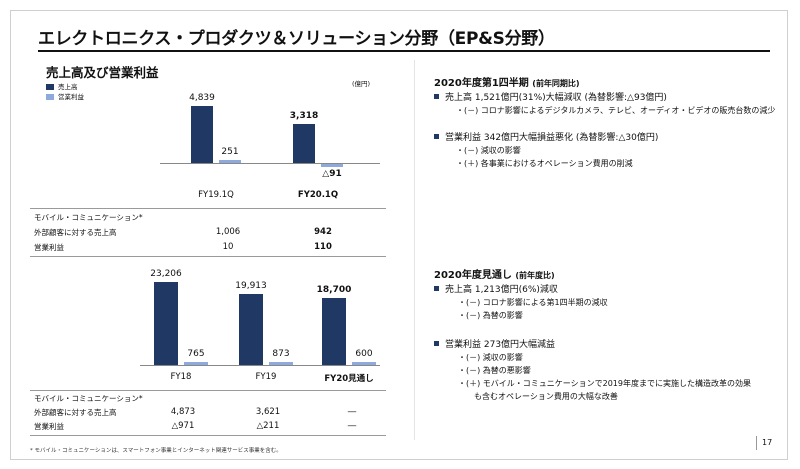 The width and height of the screenshot is (800, 469). What do you see at coordinates (334, 290) in the screenshot?
I see `chart2-data-label: 18,700` at bounding box center [334, 290].